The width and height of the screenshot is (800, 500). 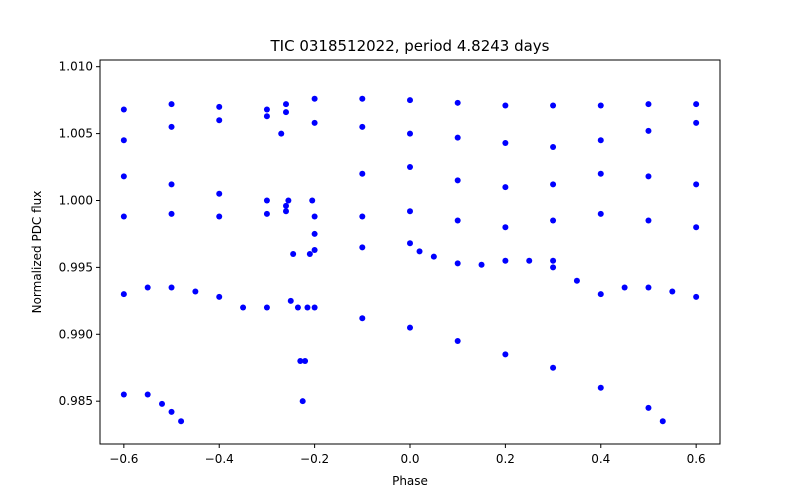 I want to click on x-tick-label: 0.4, so click(x=600, y=459).